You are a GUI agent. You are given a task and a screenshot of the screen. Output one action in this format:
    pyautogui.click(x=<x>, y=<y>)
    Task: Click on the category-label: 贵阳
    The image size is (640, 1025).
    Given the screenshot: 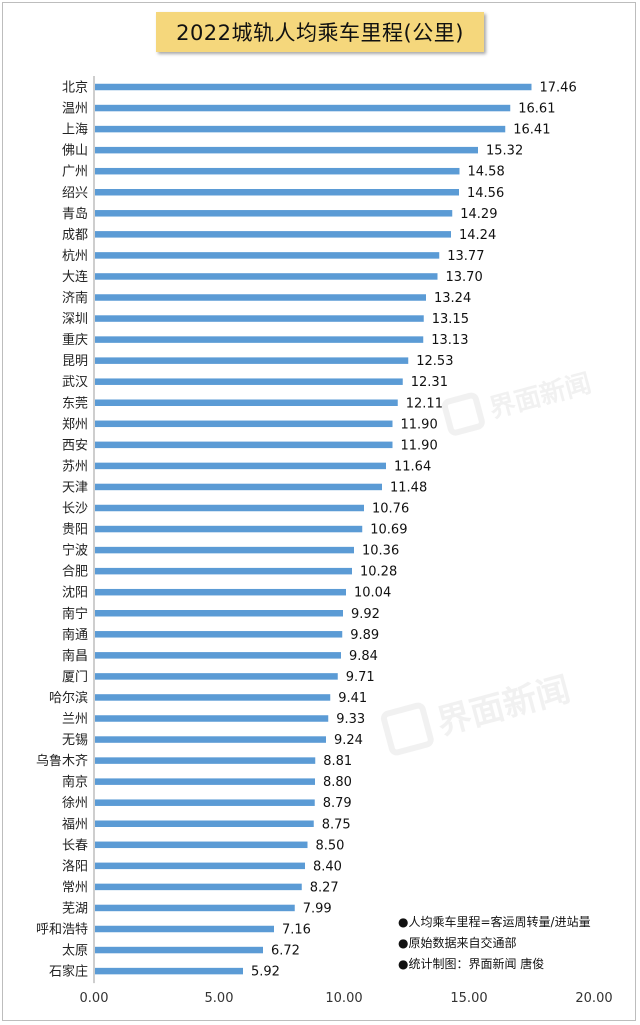 What is the action you would take?
    pyautogui.click(x=75, y=530)
    